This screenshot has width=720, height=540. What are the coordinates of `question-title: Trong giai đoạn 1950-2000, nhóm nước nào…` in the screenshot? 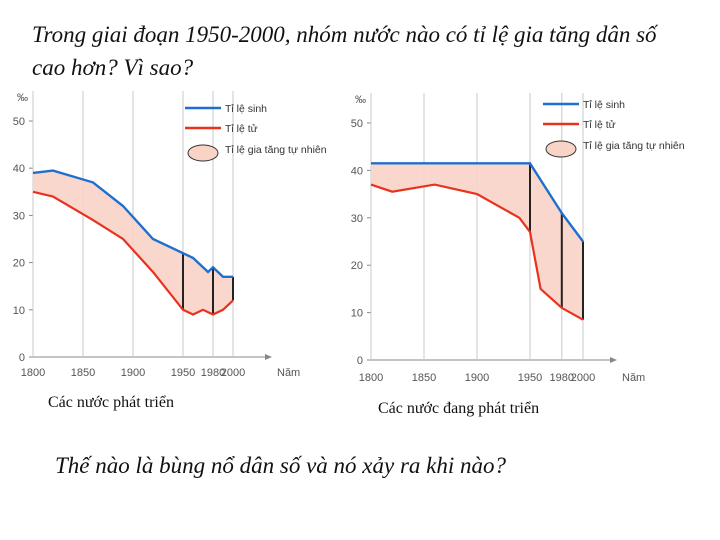 It's located at (344, 51).